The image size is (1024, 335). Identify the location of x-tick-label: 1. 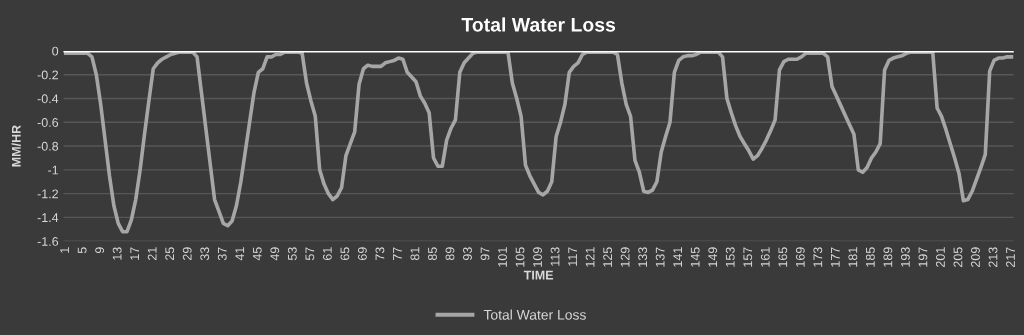
(64, 250).